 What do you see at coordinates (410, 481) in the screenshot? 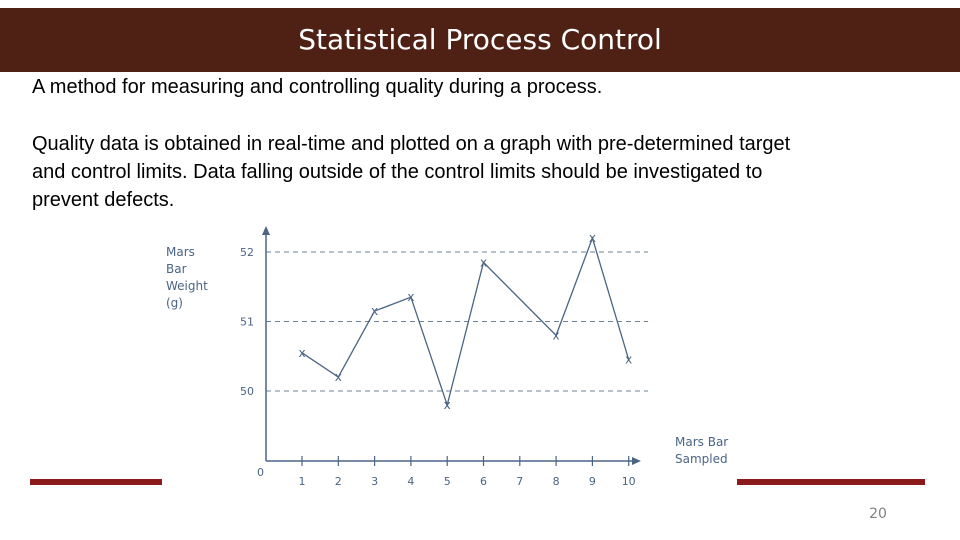
I see `x-tick-label: 4` at bounding box center [410, 481].